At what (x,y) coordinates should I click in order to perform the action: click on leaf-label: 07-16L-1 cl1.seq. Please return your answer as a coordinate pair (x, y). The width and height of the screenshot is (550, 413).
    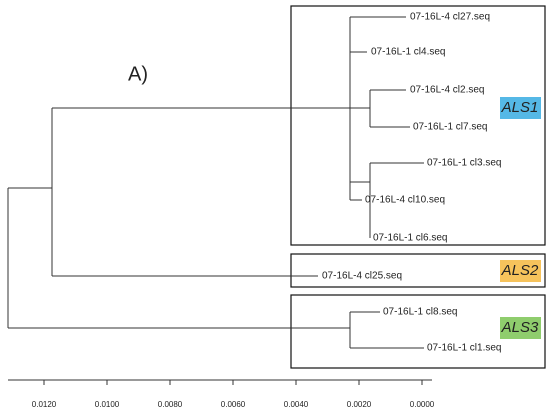
    Looking at the image, I should click on (464, 348).